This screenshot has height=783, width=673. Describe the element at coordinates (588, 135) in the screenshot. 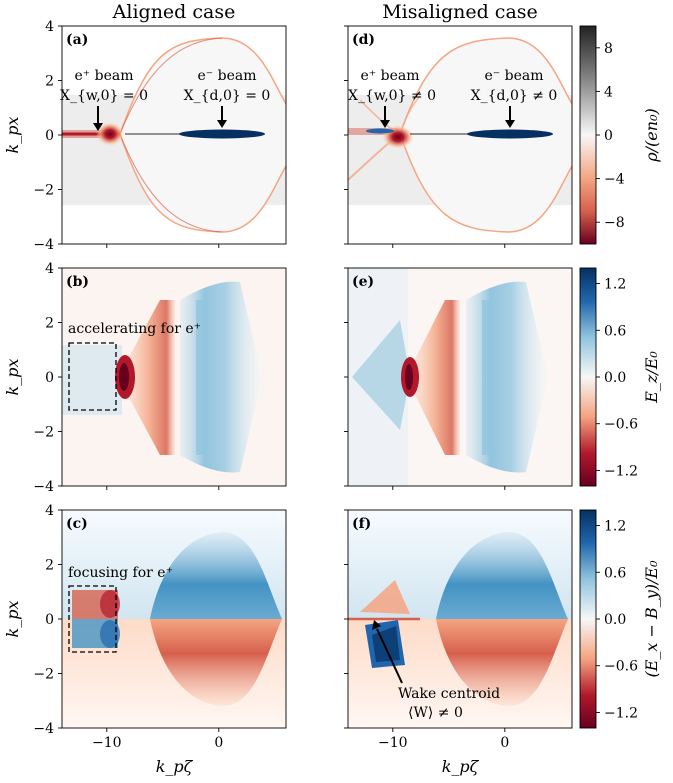

I see `colorbar-rho` at that location.